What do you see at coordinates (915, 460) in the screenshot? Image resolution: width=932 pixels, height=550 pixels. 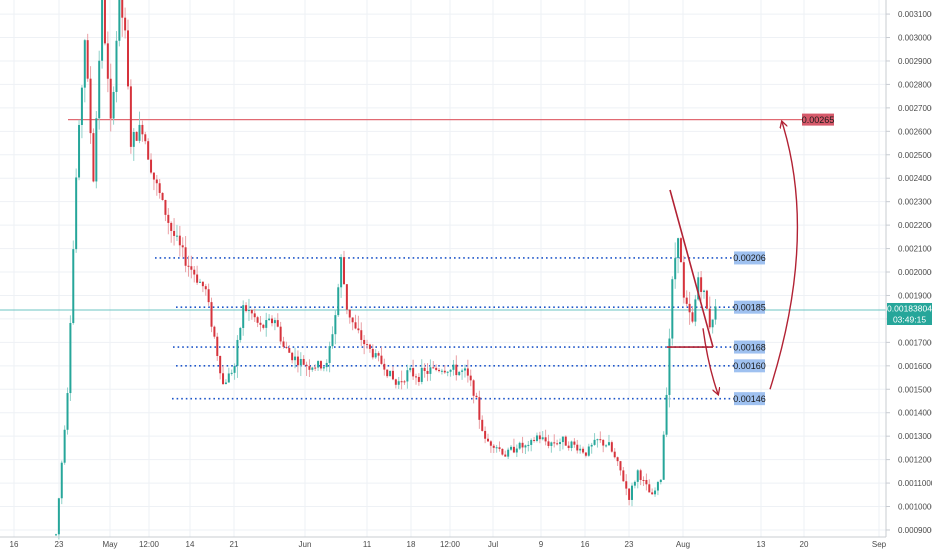 I see `y-tick-label: 0.00120000` at bounding box center [915, 460].